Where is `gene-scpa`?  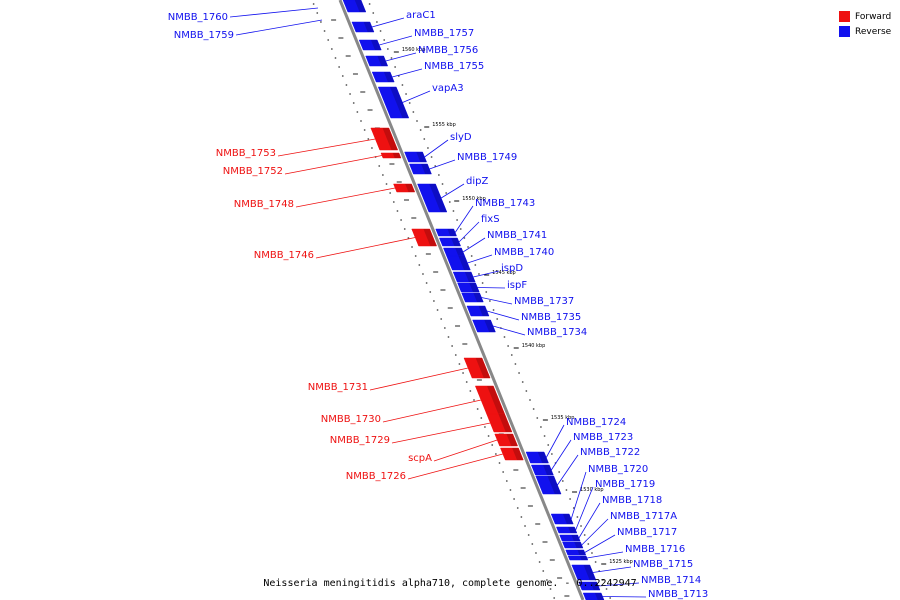 gene-scpa is located at coordinates (506, 440).